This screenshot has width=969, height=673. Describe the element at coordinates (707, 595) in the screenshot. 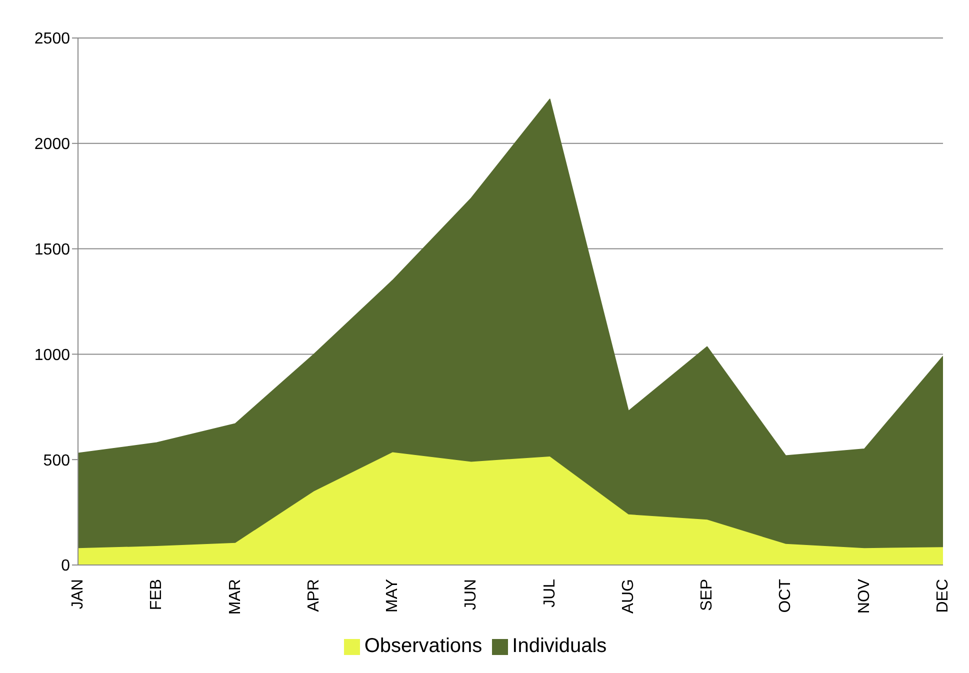

I see `x-tick-label: SEP` at that location.